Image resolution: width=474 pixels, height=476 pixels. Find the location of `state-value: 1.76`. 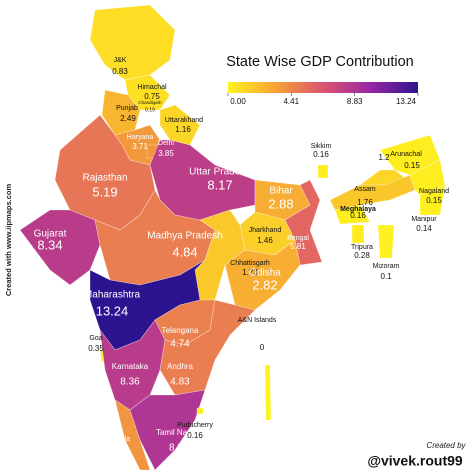

state-value: 1.76 is located at coordinates (365, 202).